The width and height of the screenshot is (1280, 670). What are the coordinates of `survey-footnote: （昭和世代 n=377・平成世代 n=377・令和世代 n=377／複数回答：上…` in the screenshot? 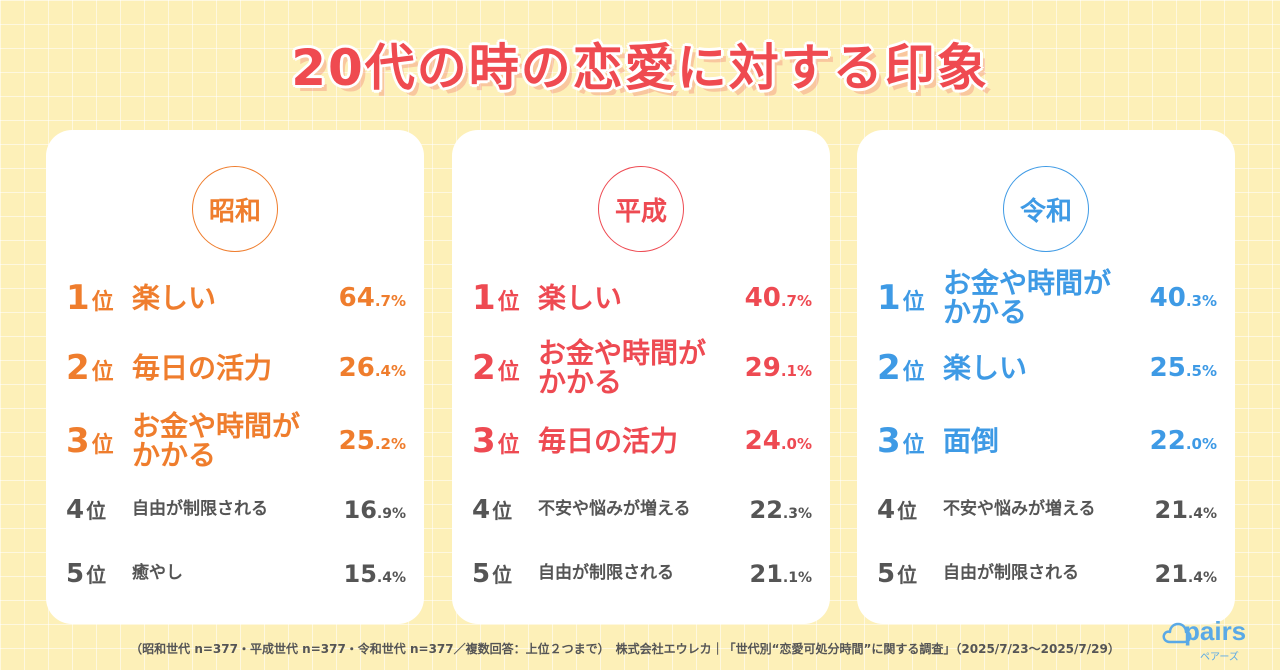 It's located at (625, 649).